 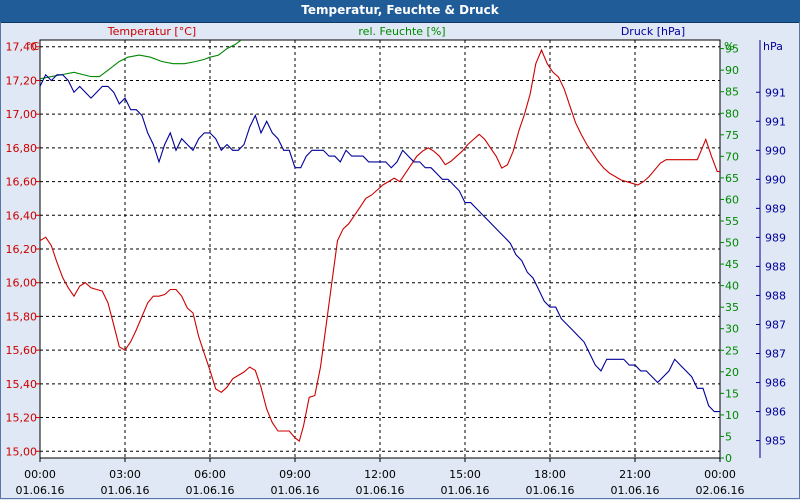 What do you see at coordinates (732, 372) in the screenshot?
I see `humidity-tick-label: 20` at bounding box center [732, 372].